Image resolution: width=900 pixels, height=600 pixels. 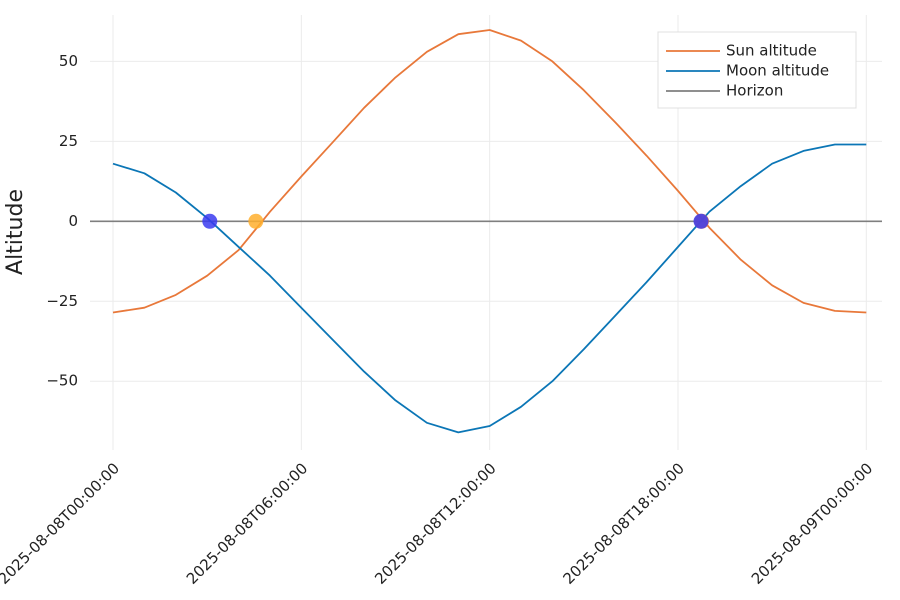 I want to click on y-tick-label: −50, so click(x=62, y=381).